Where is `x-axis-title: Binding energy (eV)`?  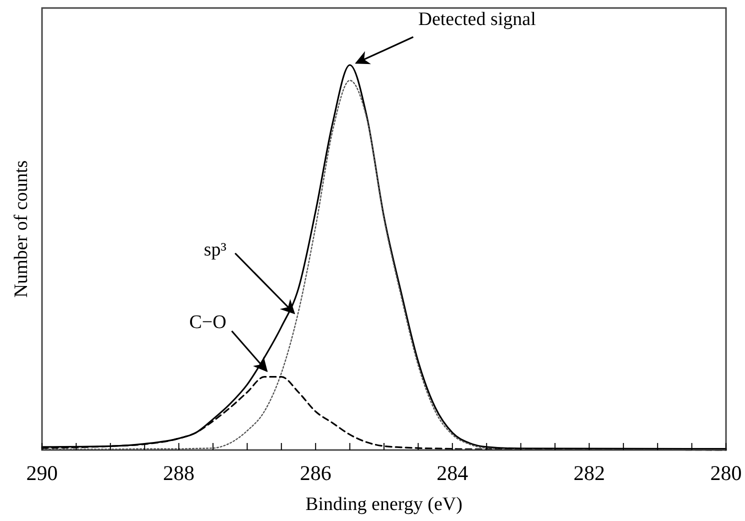 x-axis-title: Binding energy (eV) is located at coordinates (384, 504).